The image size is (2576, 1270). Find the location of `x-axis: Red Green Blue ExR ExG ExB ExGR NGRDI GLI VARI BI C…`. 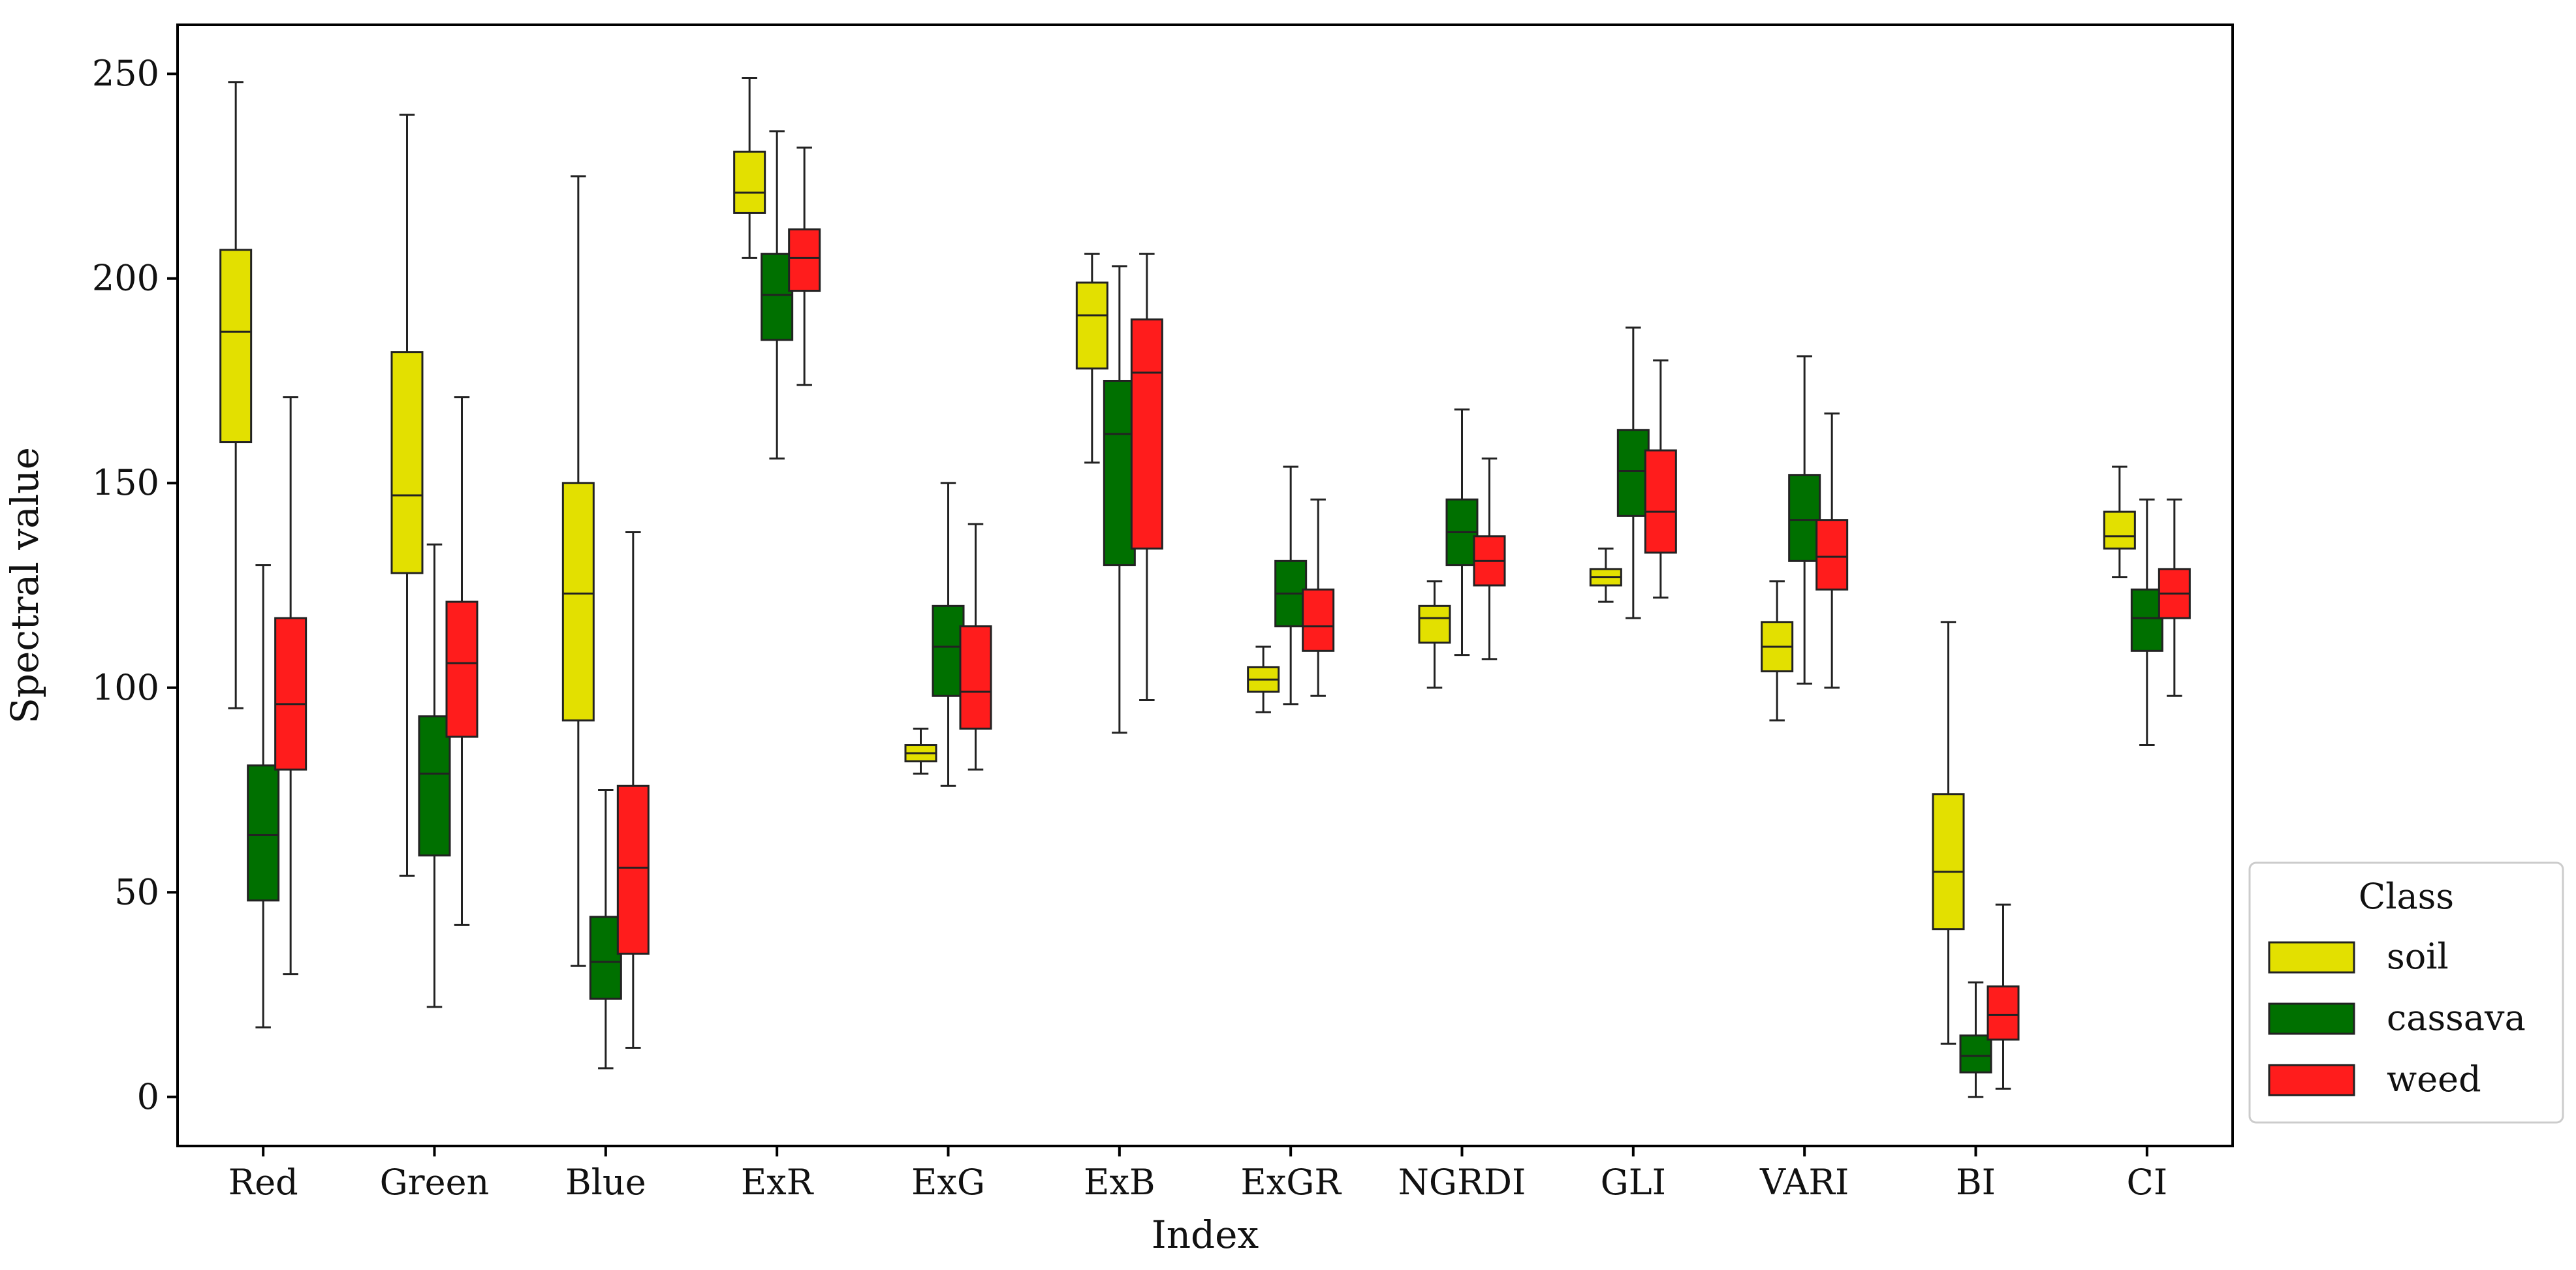

x-axis: Red Green Blue ExR ExG ExB ExGR NGRDI GLI VARI BI C… is located at coordinates (1198, 1174).